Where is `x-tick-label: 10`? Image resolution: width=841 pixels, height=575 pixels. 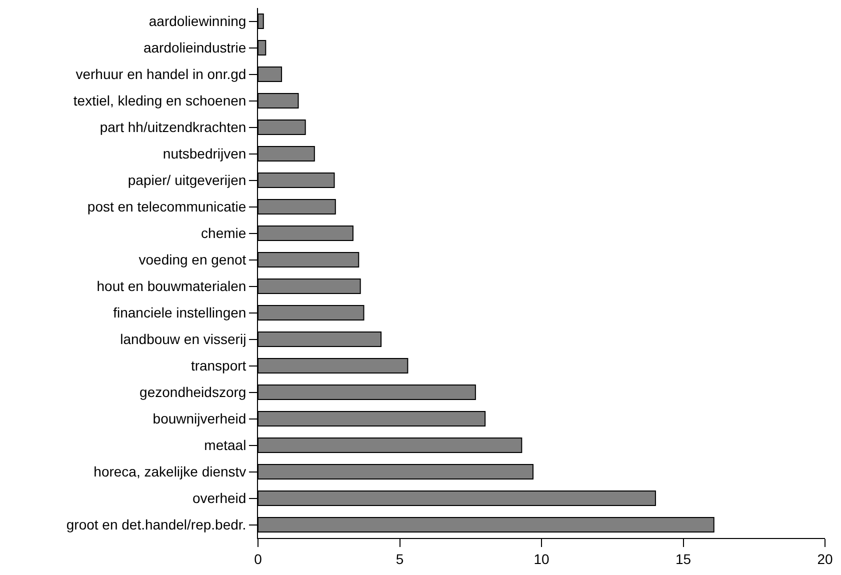
x-tick-label: 10 is located at coordinates (542, 558).